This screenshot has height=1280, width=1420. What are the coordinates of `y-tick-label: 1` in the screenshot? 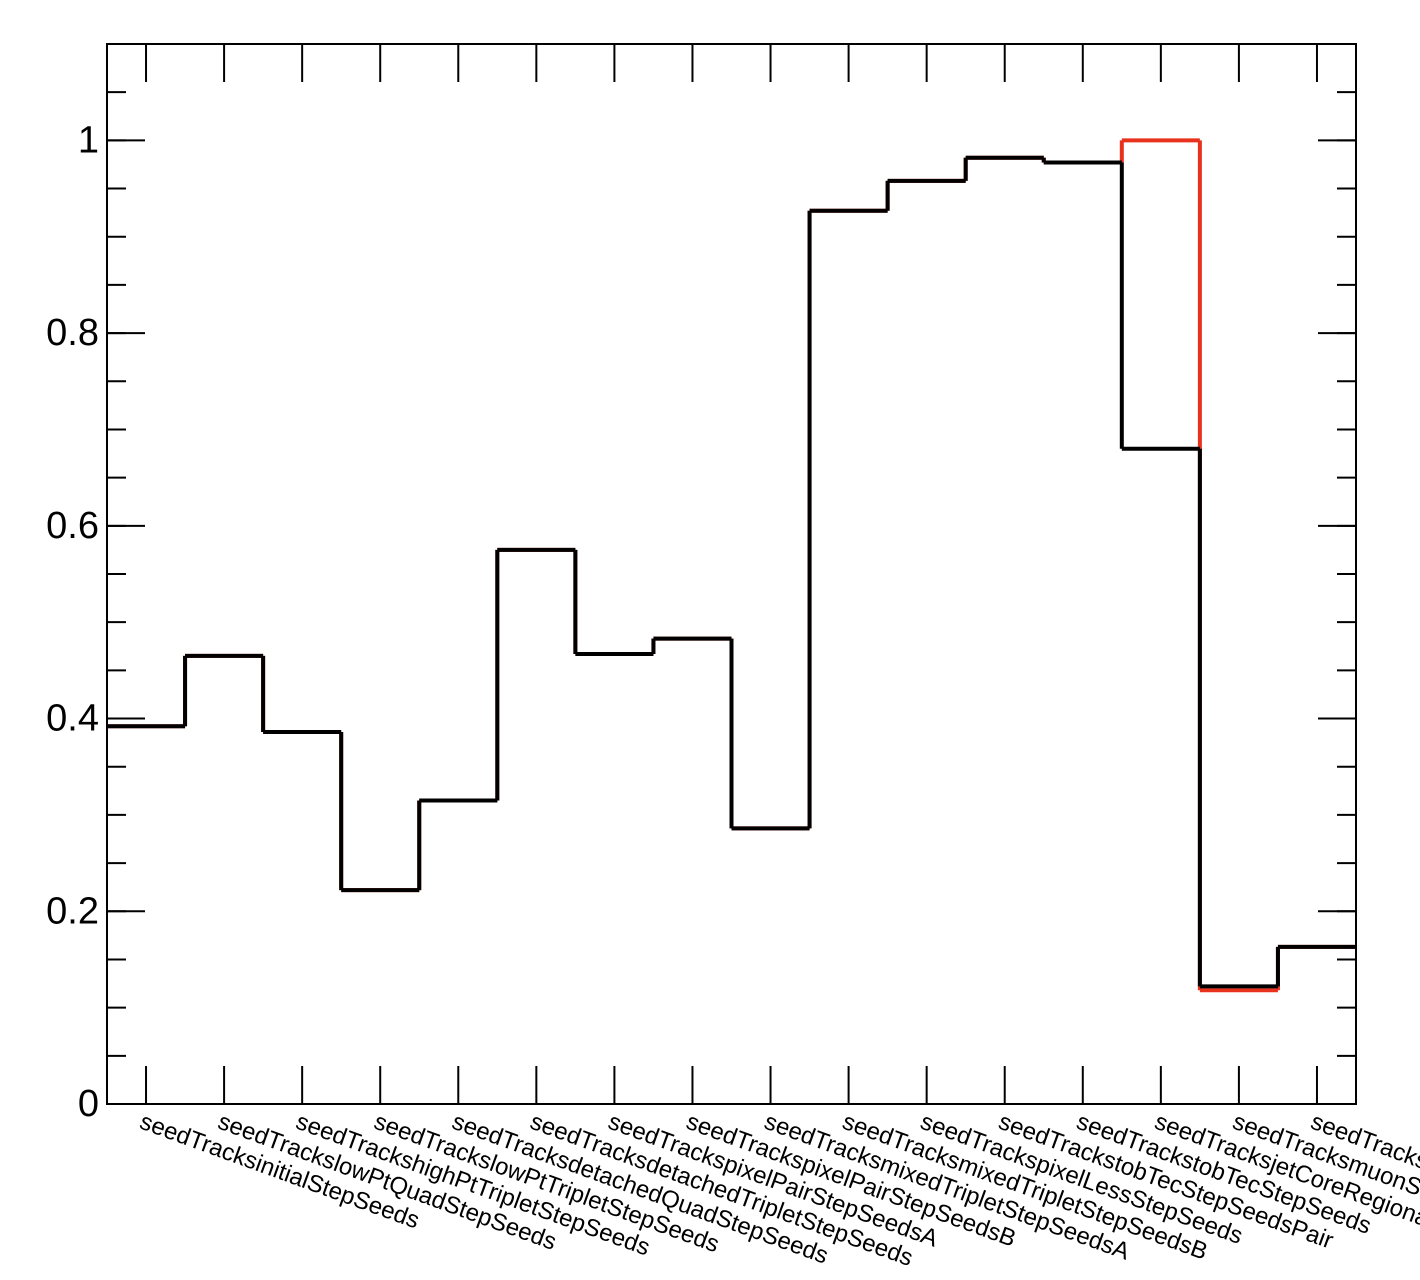 It's located at (88, 140).